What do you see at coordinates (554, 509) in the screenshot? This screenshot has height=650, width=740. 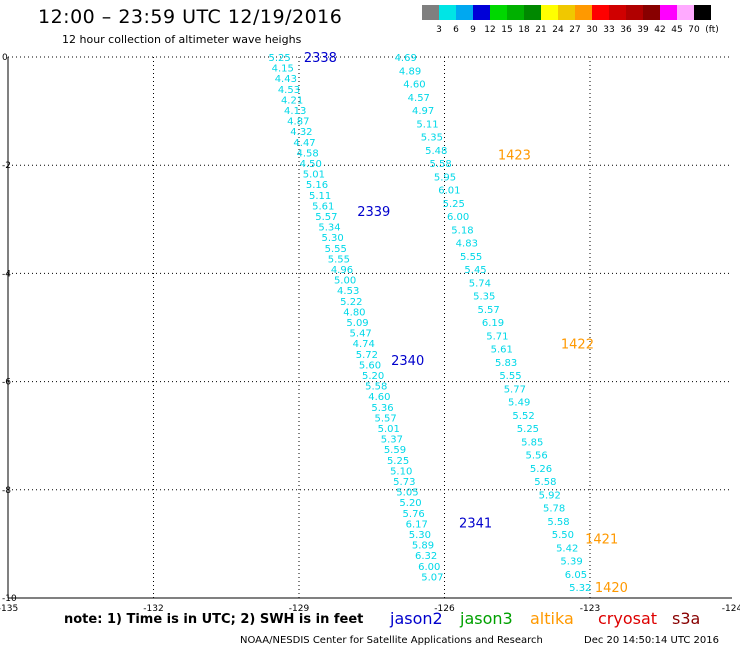 I see `swh-value-label: 5.78` at bounding box center [554, 509].